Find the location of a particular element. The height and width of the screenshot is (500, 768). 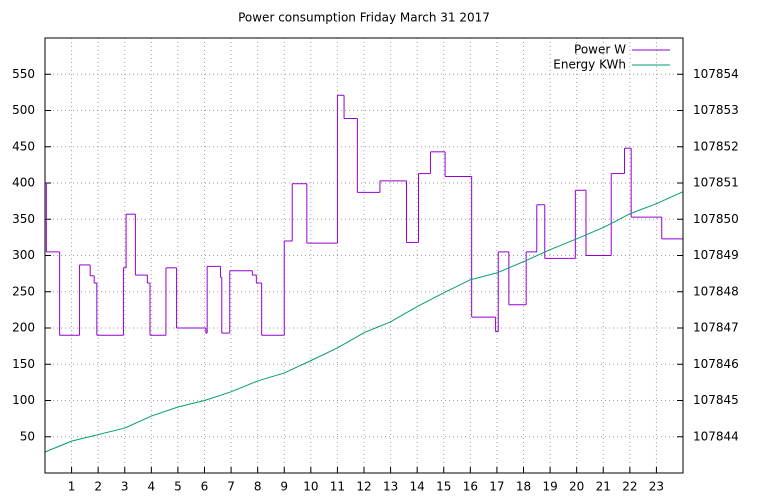

x-tick-label: 7 is located at coordinates (231, 487).